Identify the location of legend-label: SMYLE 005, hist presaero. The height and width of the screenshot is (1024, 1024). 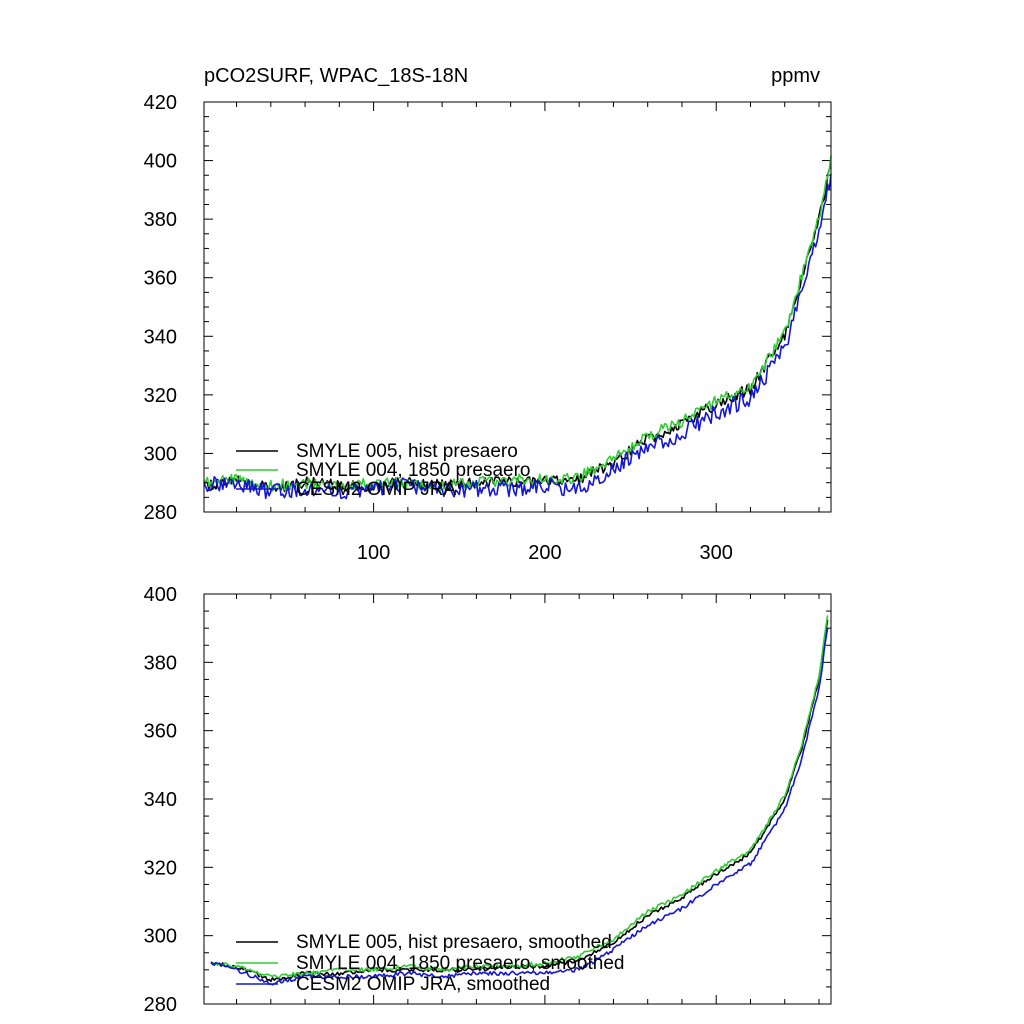
(407, 451).